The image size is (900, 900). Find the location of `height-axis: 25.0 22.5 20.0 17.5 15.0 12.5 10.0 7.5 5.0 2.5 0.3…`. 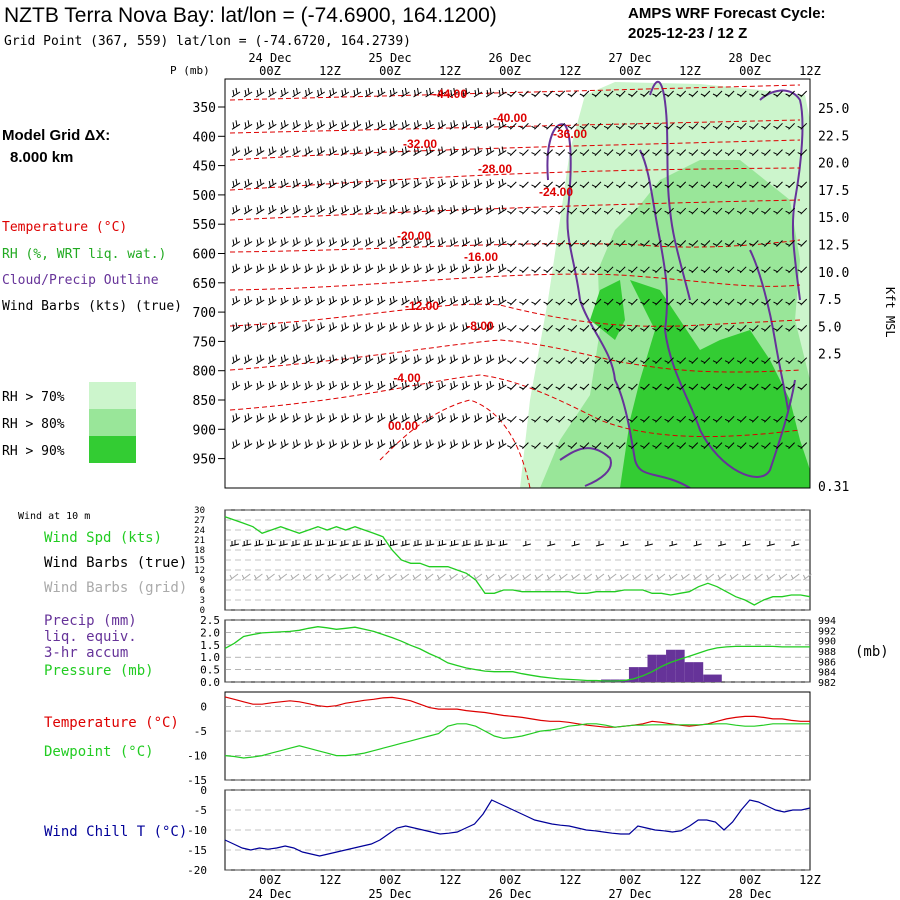

height-axis: 25.0 22.5 20.0 17.5 15.0 12.5 10.0 7.5 5.0 2.5 0.3… is located at coordinates (833, 298).